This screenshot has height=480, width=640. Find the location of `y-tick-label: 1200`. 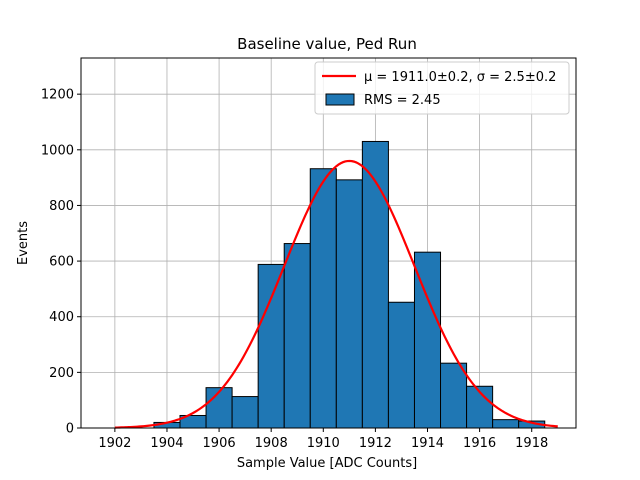

y-tick-label: 1200 is located at coordinates (57, 95).